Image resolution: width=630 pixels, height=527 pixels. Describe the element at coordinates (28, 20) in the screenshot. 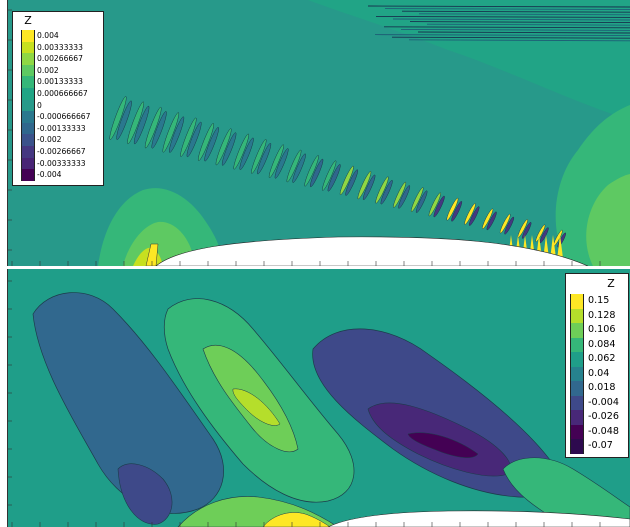

I see `top-legend-title: Z` at that location.